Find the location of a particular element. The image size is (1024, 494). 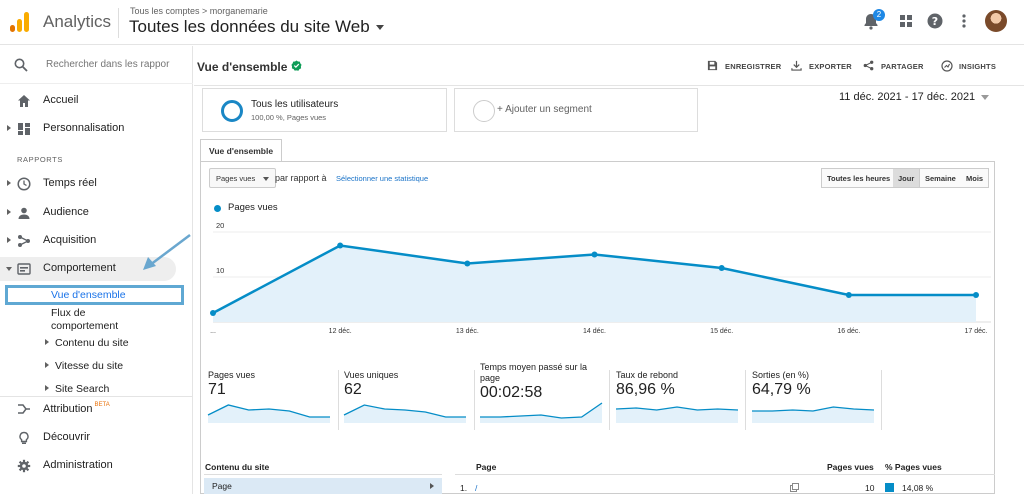

acquisition-icon is located at coordinates (24, 241).